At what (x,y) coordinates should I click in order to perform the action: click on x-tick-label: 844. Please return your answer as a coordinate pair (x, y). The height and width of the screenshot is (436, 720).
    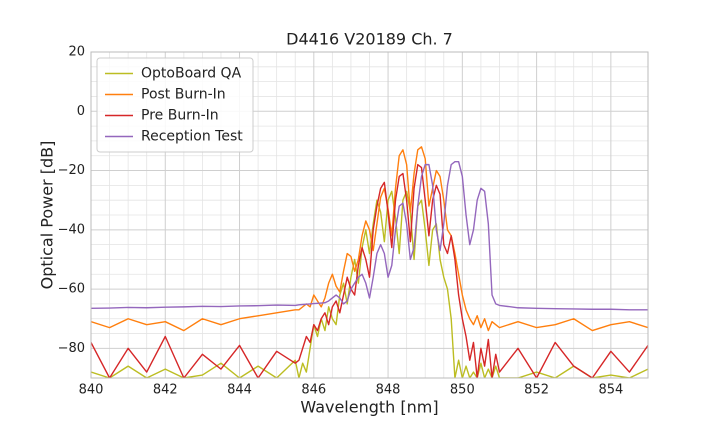
    Looking at the image, I should click on (239, 390).